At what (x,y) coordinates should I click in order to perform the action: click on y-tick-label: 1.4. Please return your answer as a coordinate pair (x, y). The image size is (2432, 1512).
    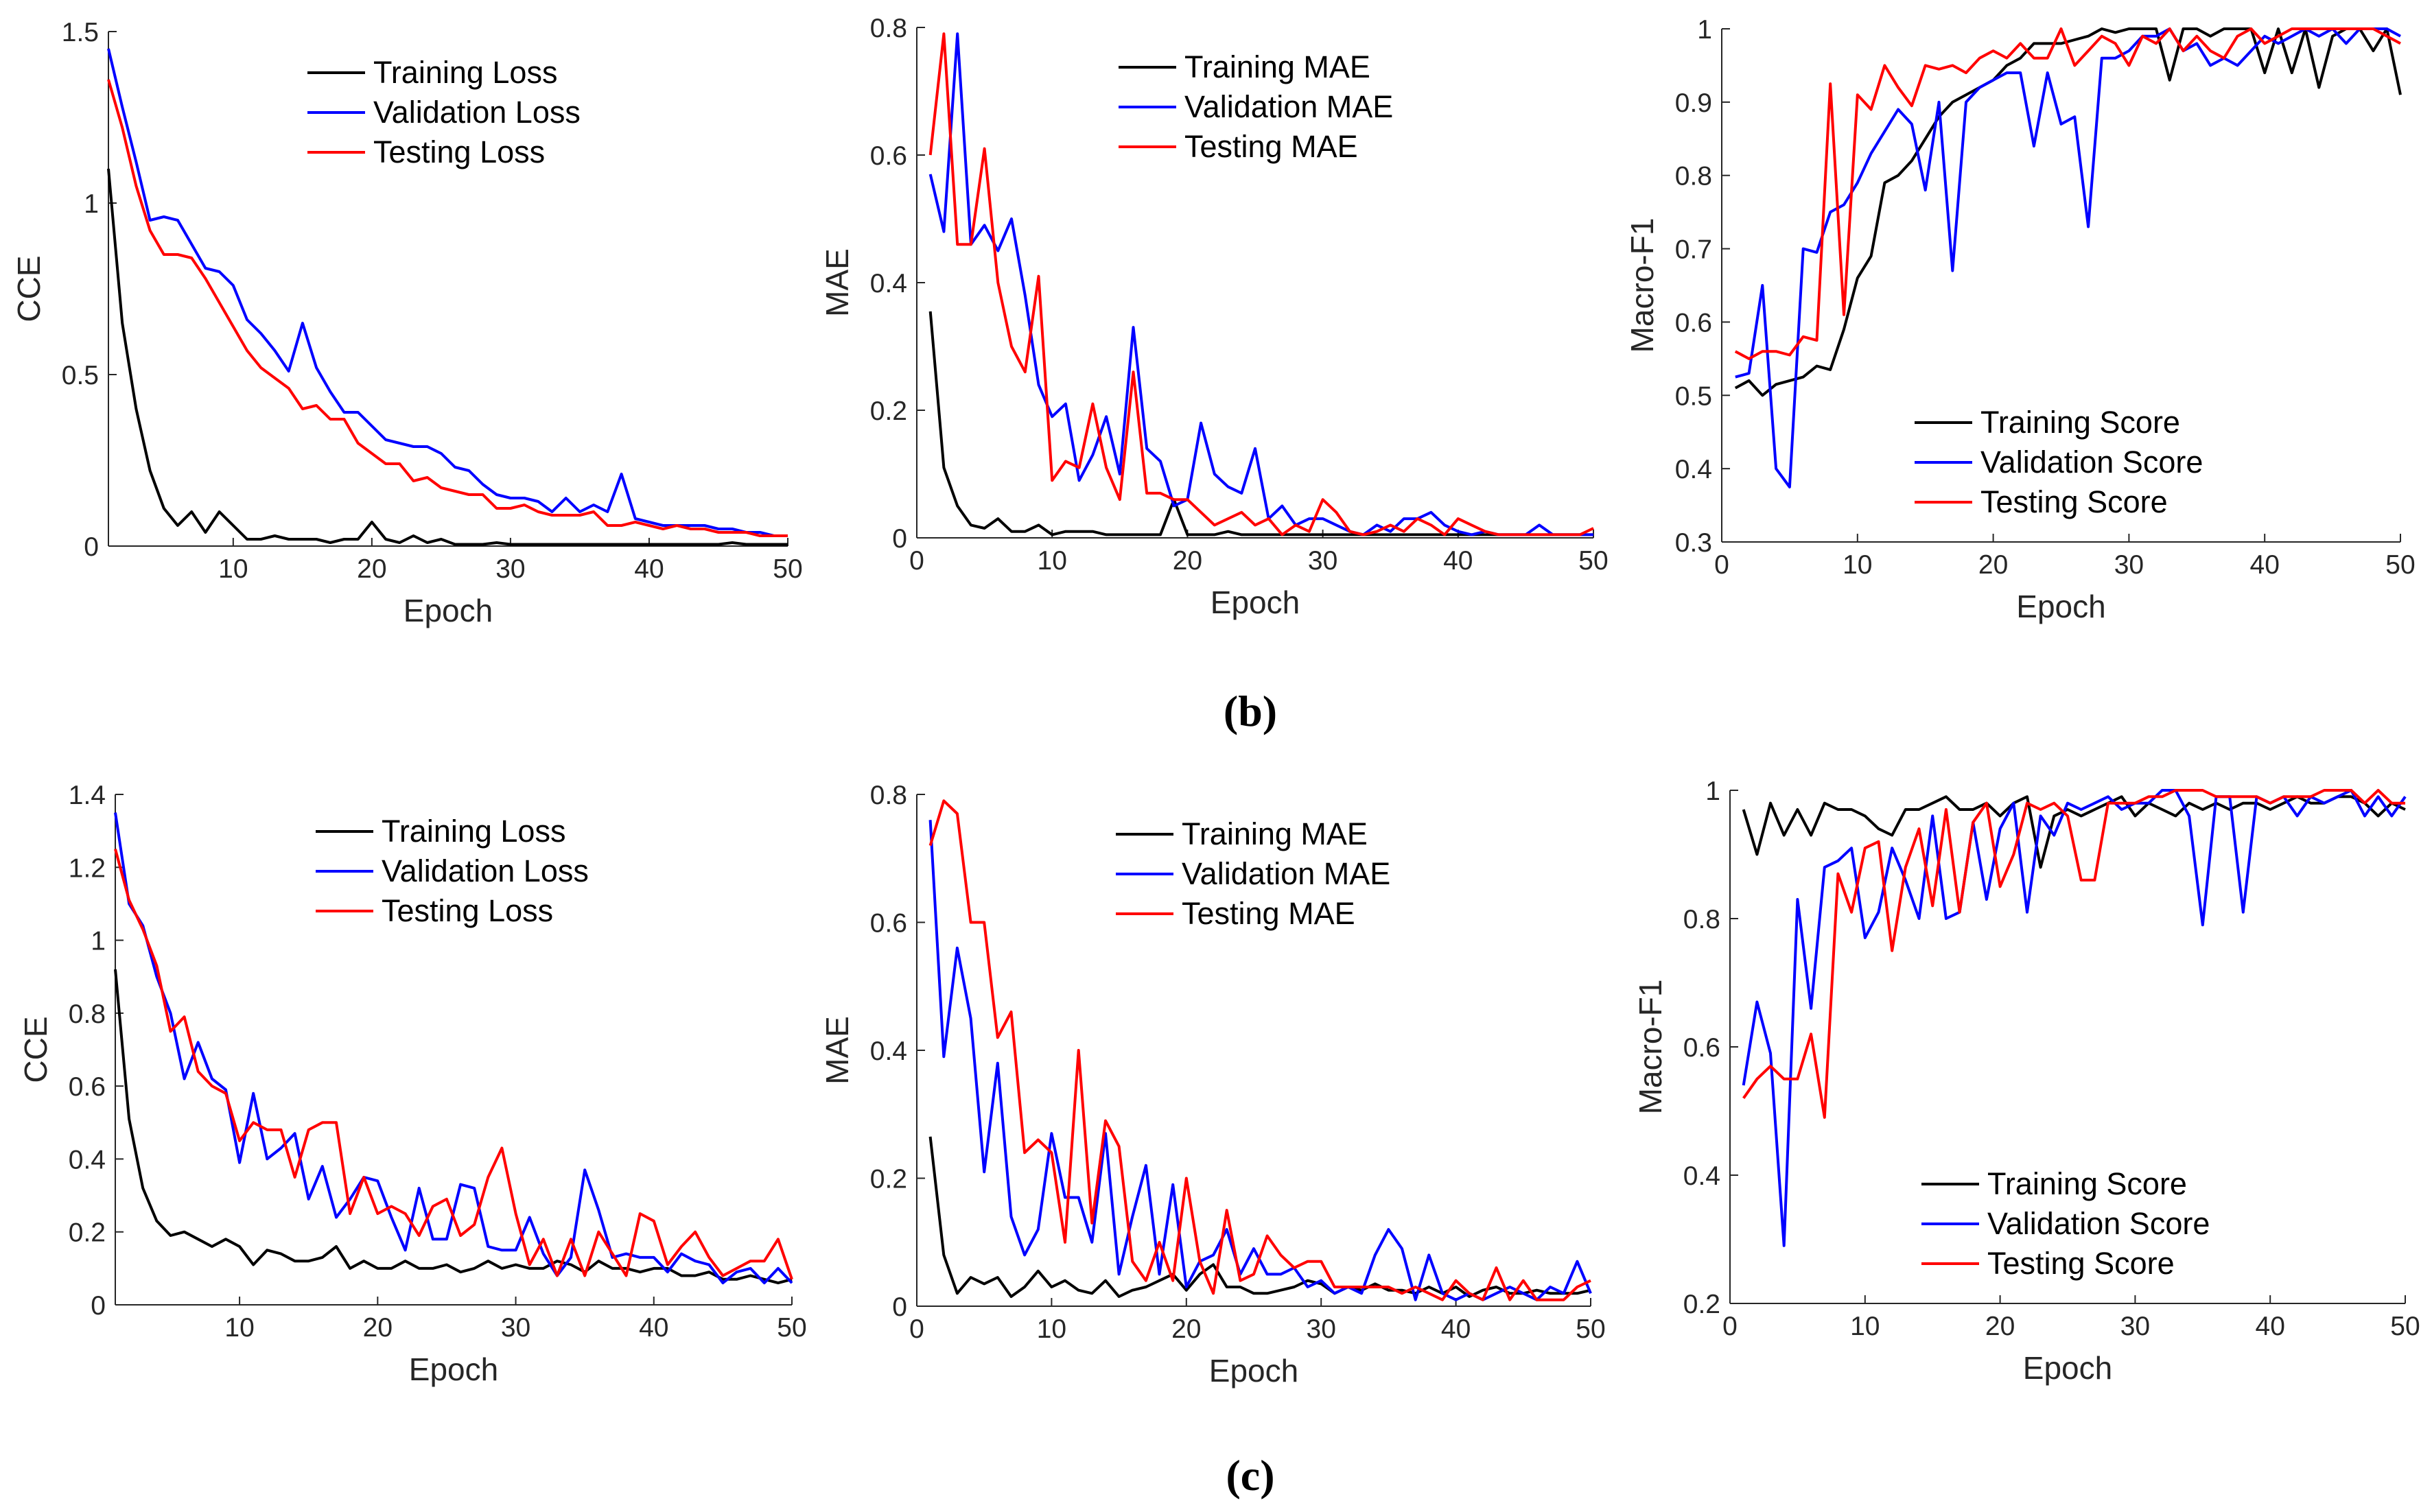
    Looking at the image, I should click on (87, 795).